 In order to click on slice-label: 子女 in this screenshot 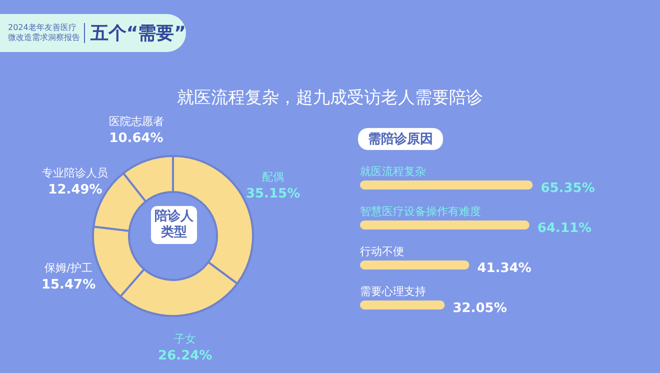, I will do `click(185, 339)`.